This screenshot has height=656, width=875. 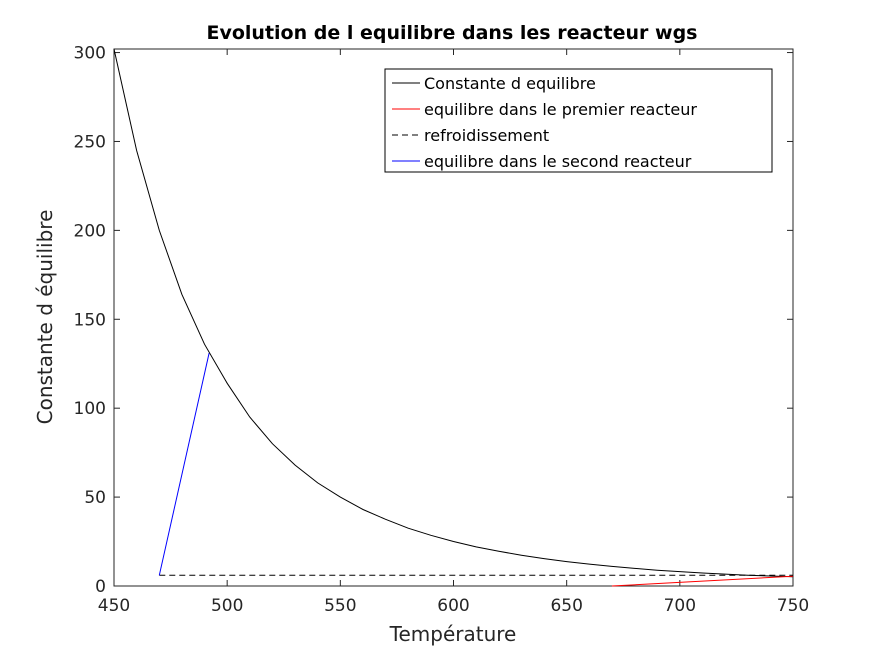 I want to click on series-line-equilibre-dans-le-premier-reacteur, so click(x=702, y=581).